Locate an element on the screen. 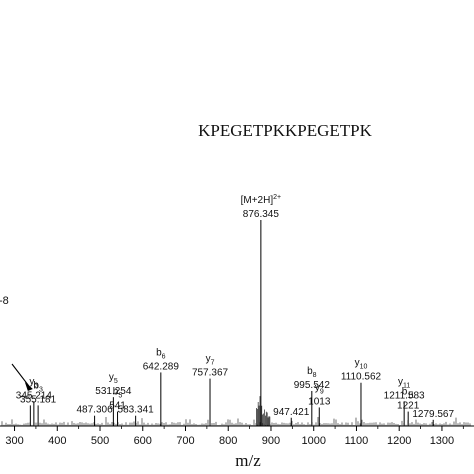 This screenshot has height=474, width=474. x-tick-label: 1000 is located at coordinates (313, 441).